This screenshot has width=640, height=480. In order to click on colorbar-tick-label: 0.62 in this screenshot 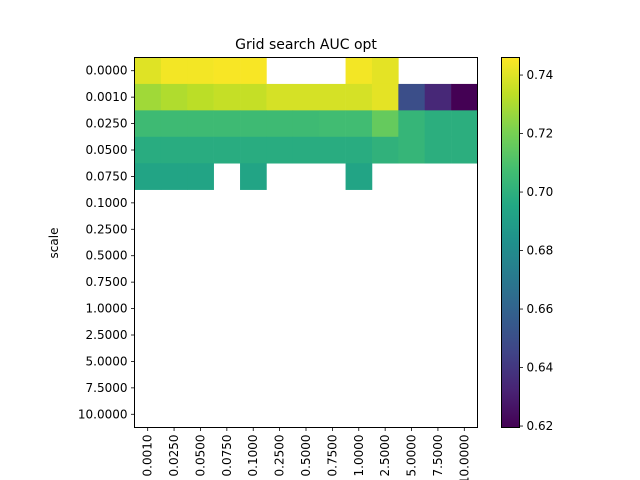, I will do `click(540, 426)`.